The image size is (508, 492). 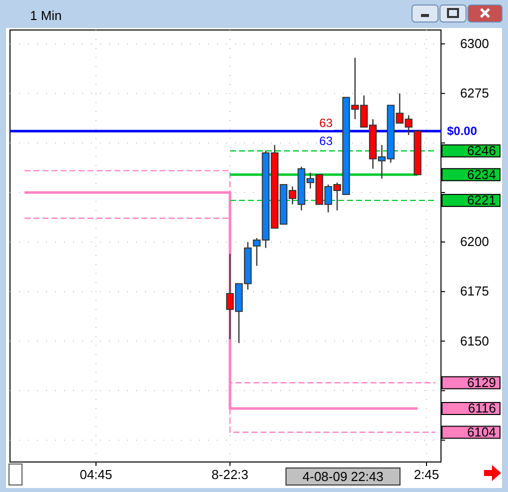 What do you see at coordinates (482, 408) in the screenshot?
I see `y2-tick-label: 6116` at bounding box center [482, 408].